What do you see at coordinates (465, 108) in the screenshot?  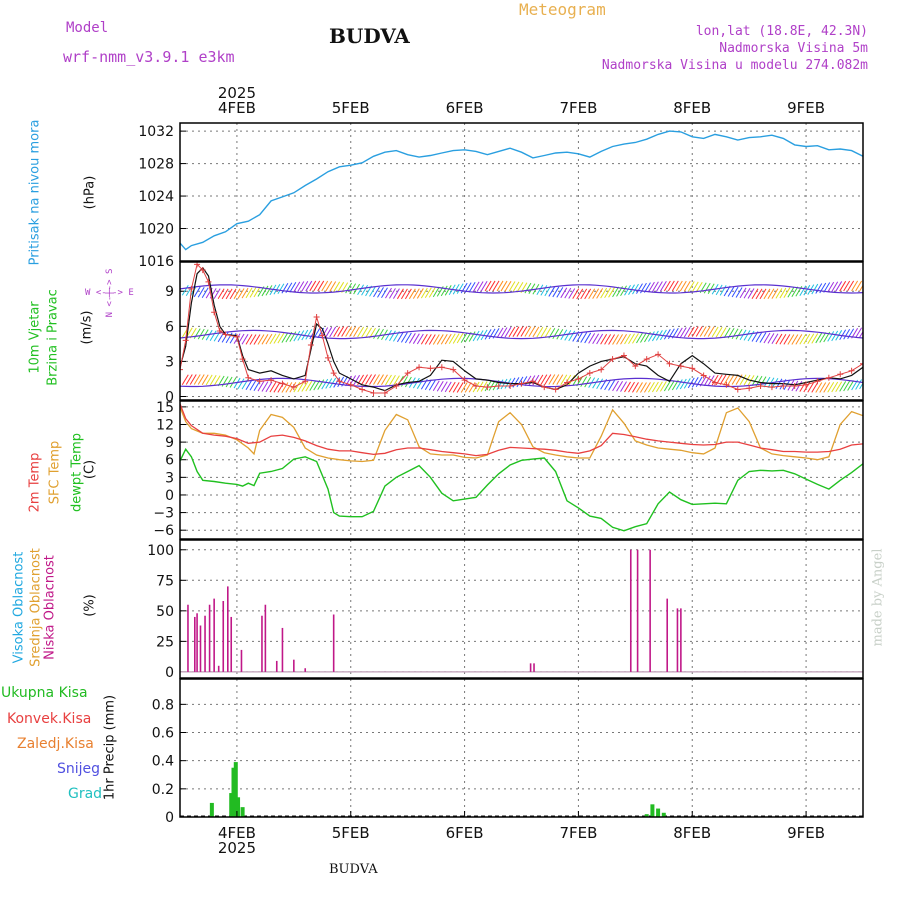 I see `top-date-label: 6FEB` at bounding box center [465, 108].